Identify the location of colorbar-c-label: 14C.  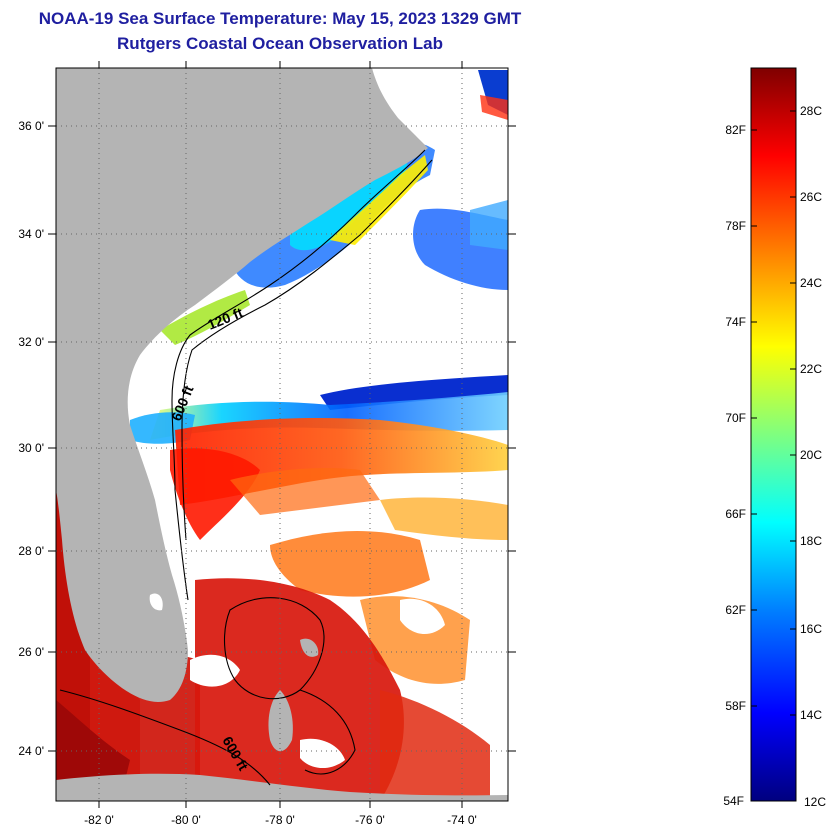
(811, 715).